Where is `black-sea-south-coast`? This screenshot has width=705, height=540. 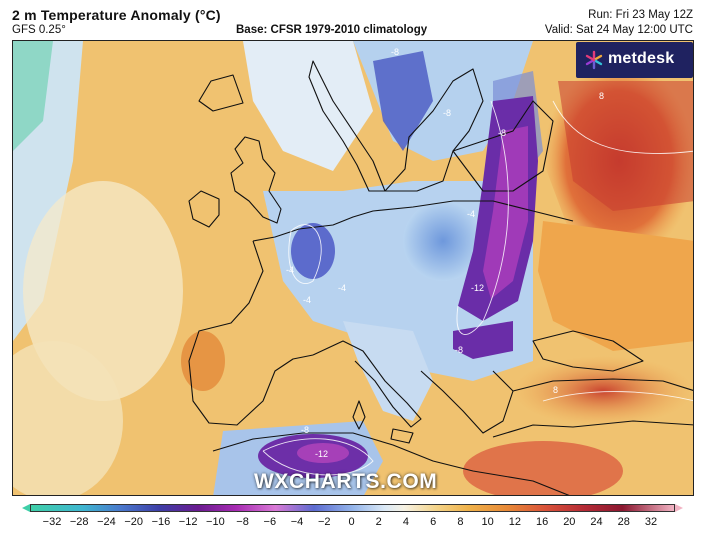
black-sea-south-coast is located at coordinates (602, 385).